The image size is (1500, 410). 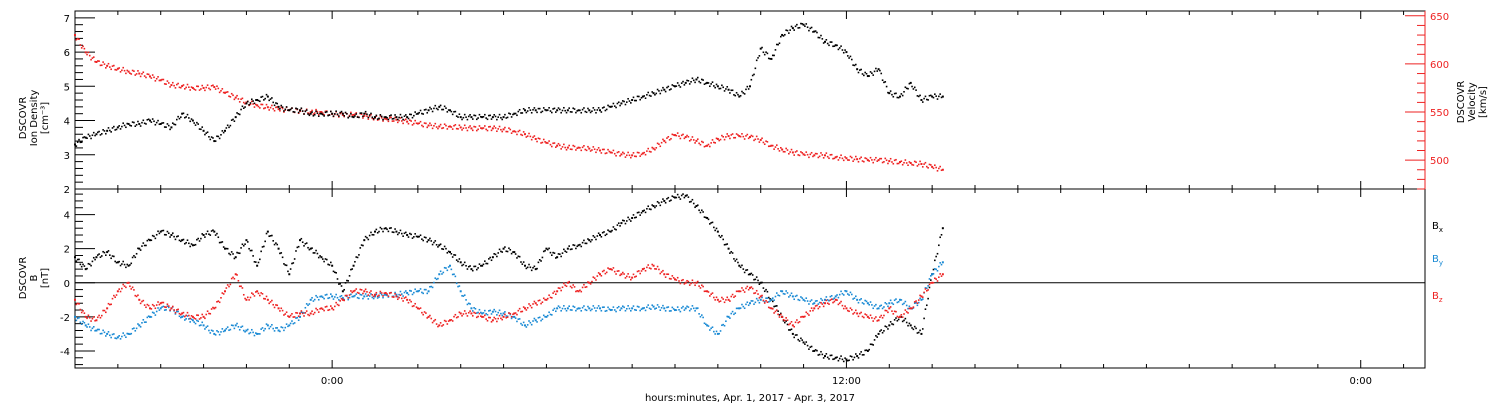 I want to click on velocity-point, so click(x=642, y=153).